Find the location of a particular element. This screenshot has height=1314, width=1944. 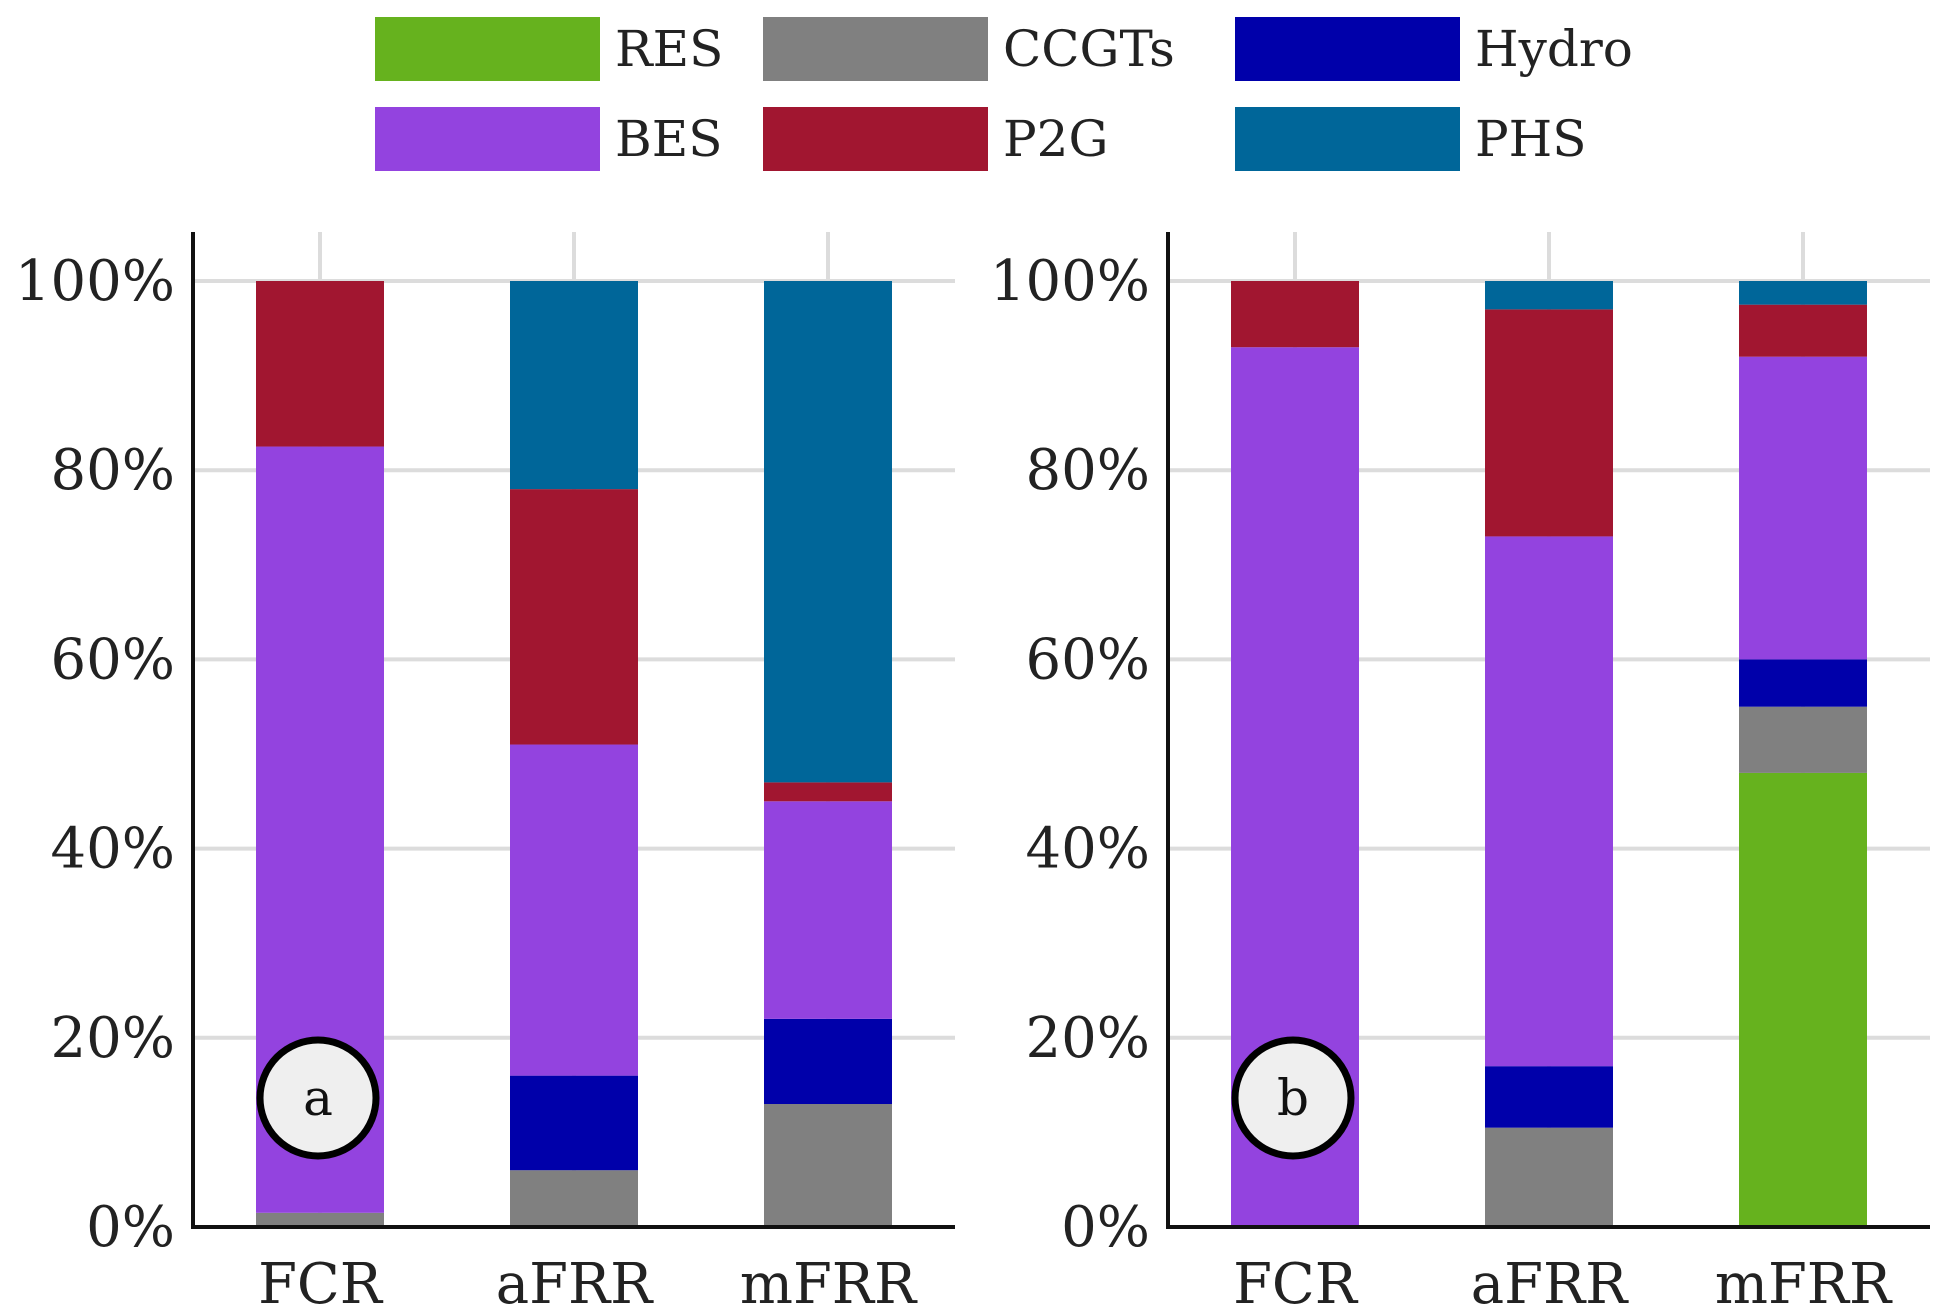

panel-label: a is located at coordinates (318, 1098).